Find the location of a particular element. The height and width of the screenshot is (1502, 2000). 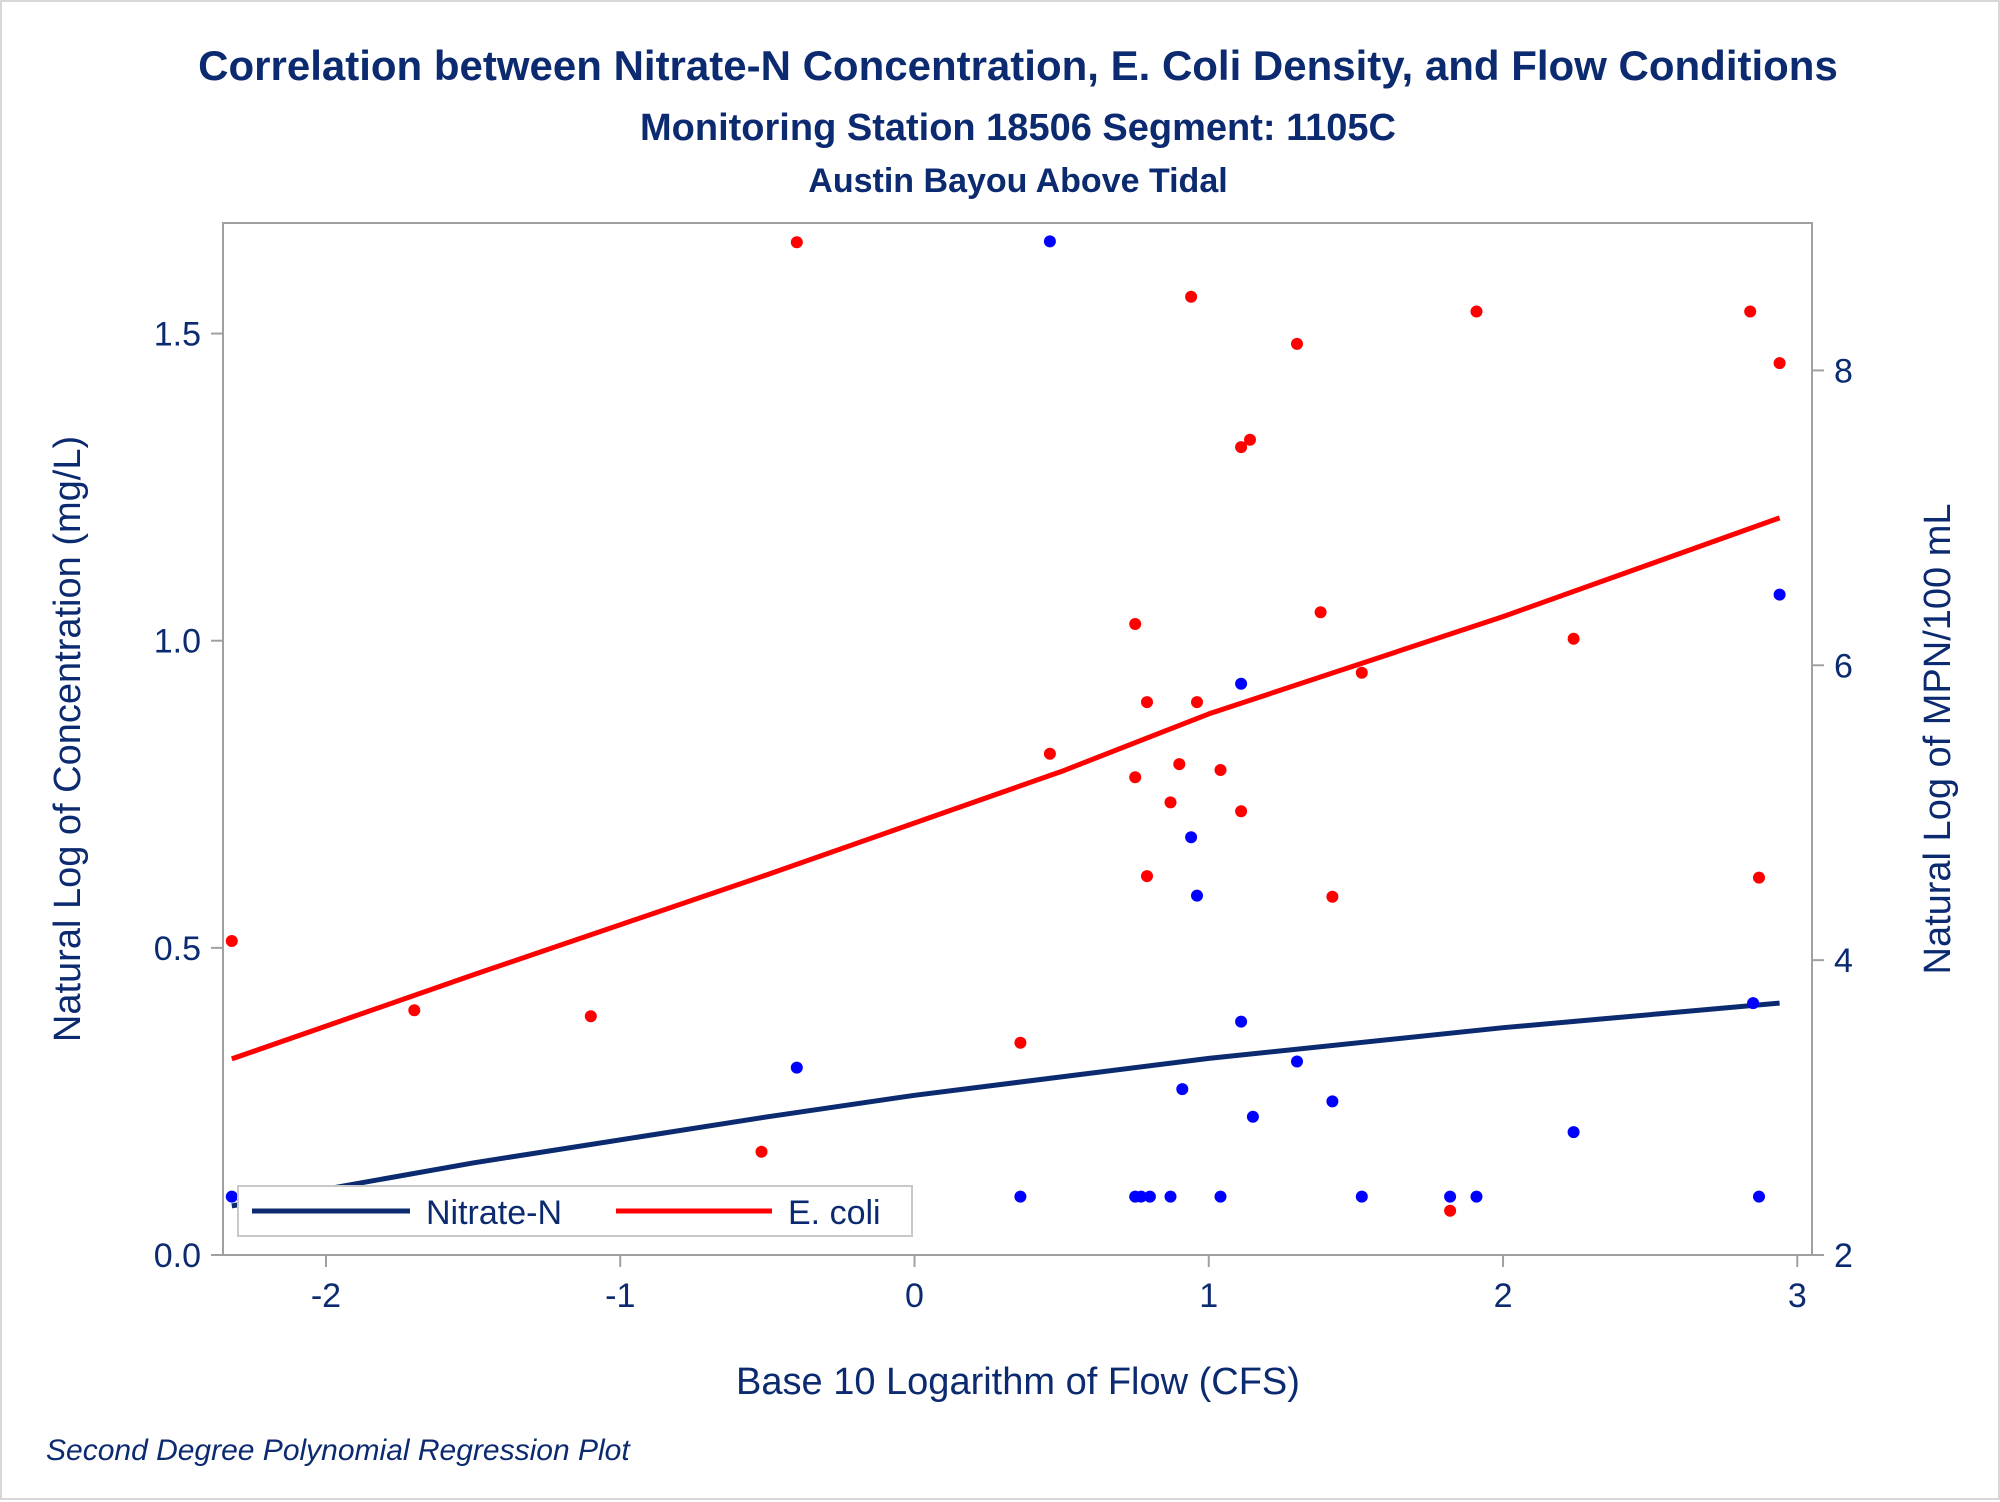

x-tick-label: -2 is located at coordinates (326, 1296).